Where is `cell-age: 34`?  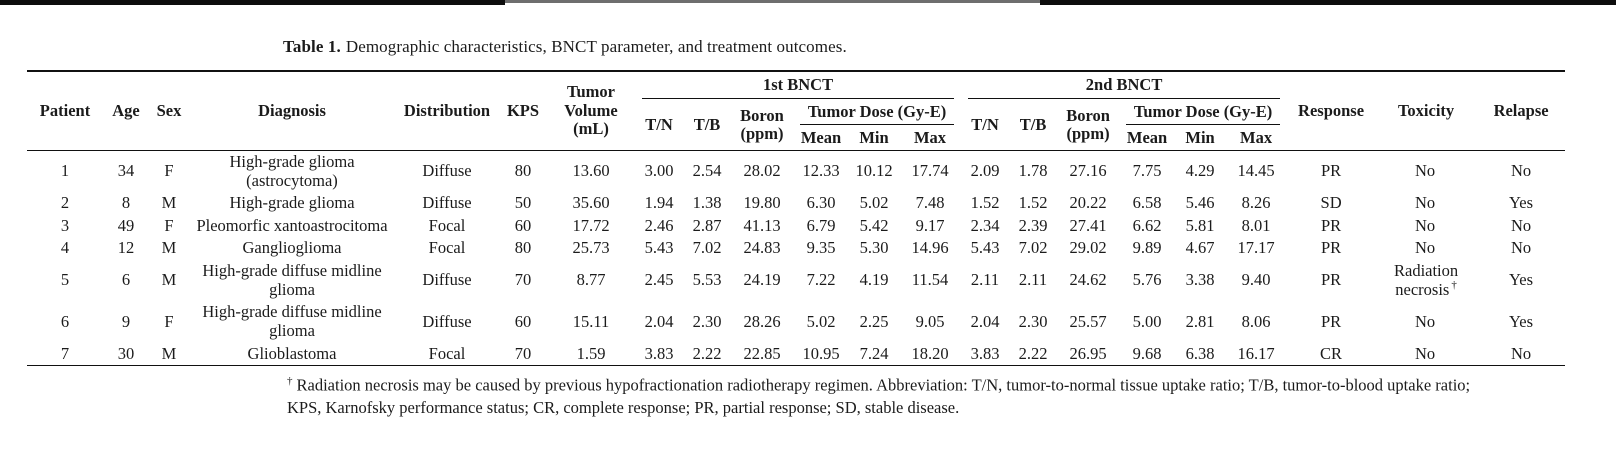
cell-age: 34 is located at coordinates (126, 171).